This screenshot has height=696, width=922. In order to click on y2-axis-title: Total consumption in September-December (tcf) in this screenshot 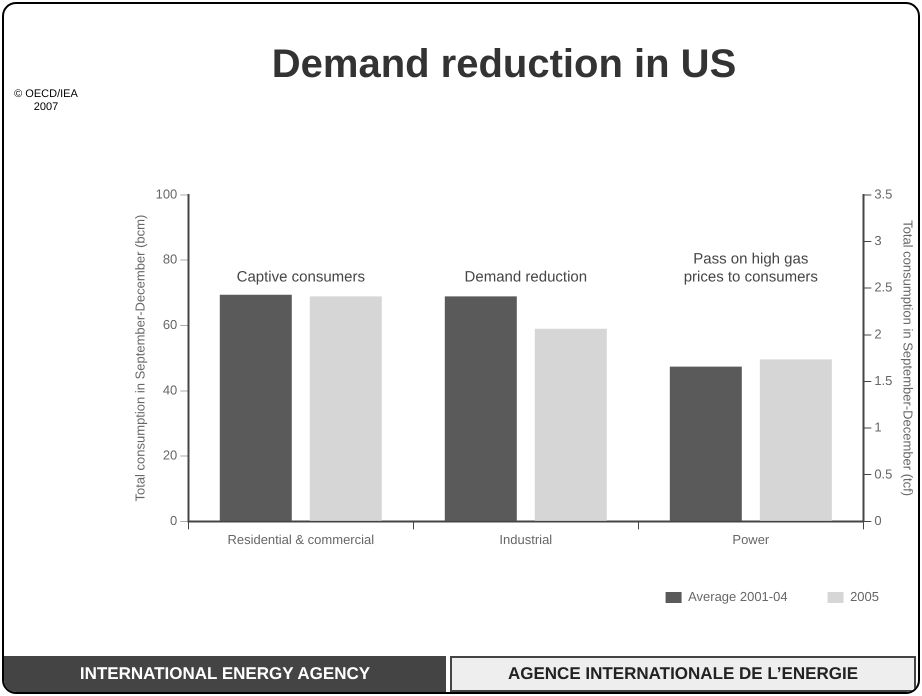, I will do `click(908, 358)`.